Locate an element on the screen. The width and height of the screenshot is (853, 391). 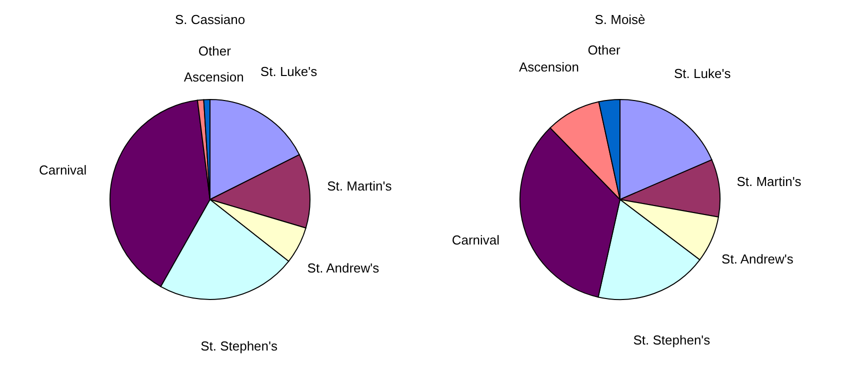
chart-title: S. Moisè is located at coordinates (620, 19).